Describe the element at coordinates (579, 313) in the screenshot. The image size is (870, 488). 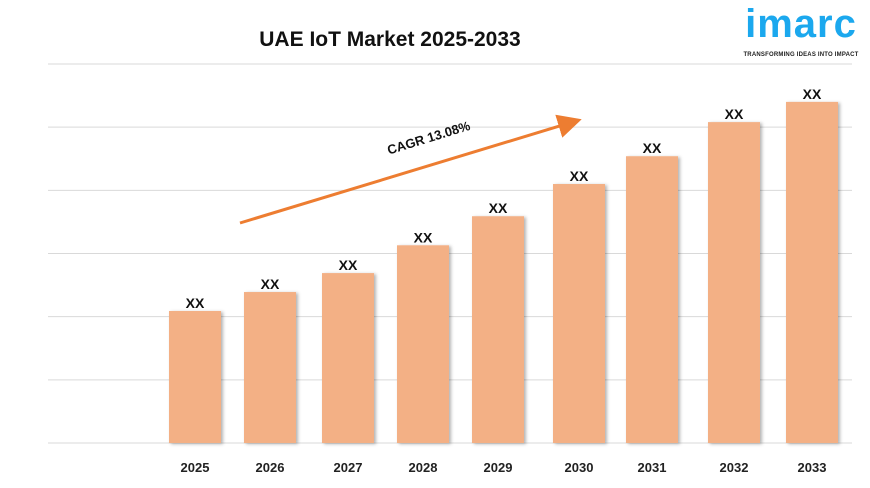
I see `bar-2030` at that location.